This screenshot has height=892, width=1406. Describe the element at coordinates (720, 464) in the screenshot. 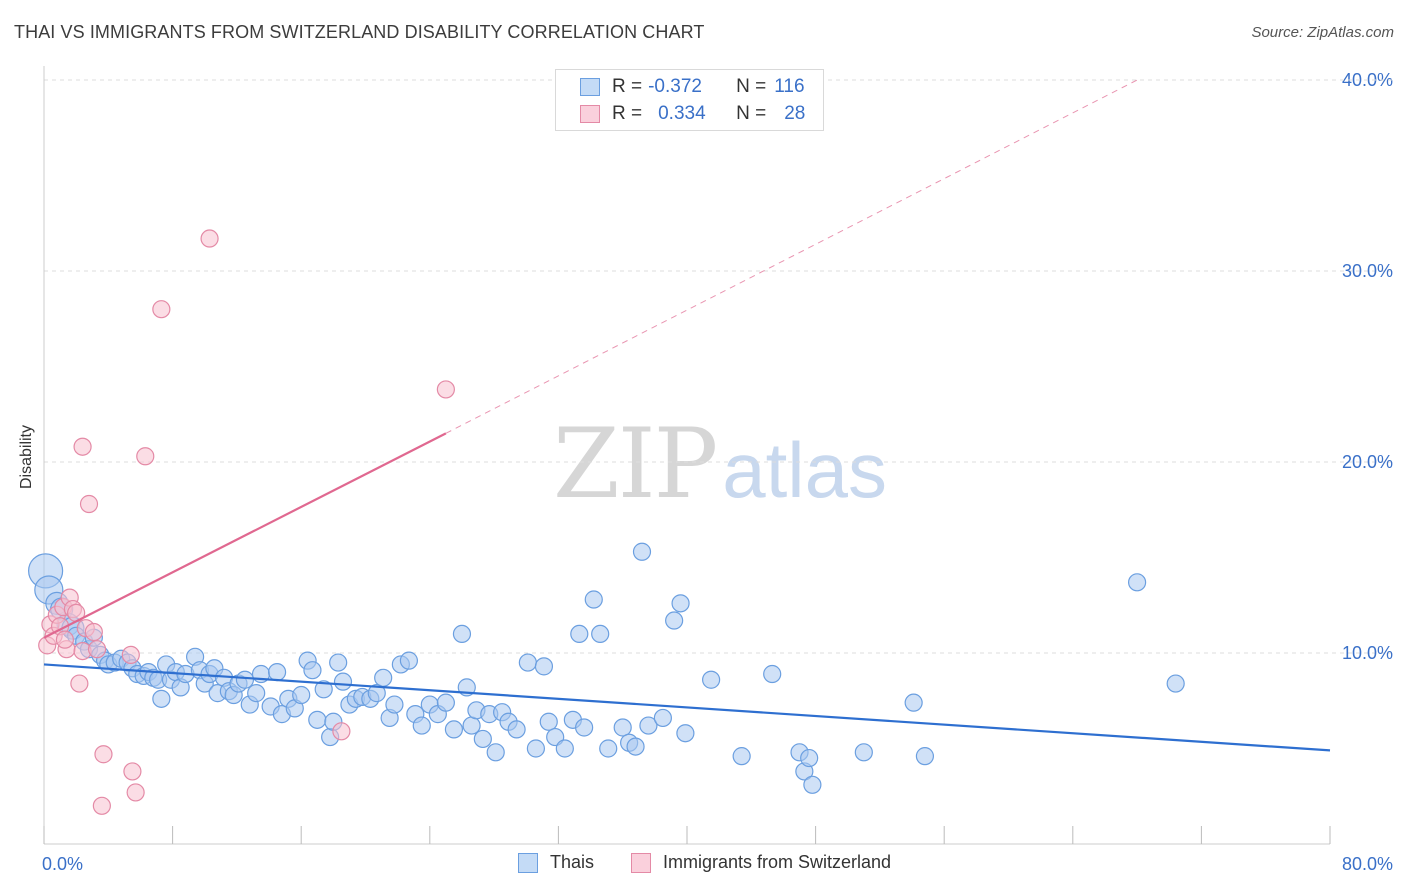

I see `watermark: ZIPatlas` at that location.